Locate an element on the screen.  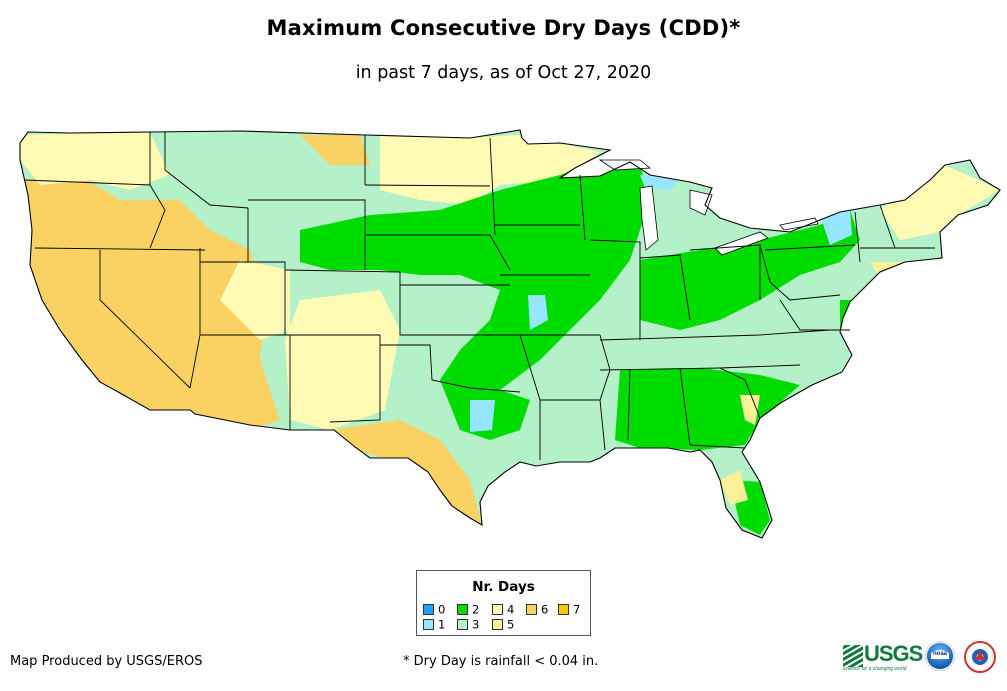
legend-item-5: 5 is located at coordinates (503, 624).